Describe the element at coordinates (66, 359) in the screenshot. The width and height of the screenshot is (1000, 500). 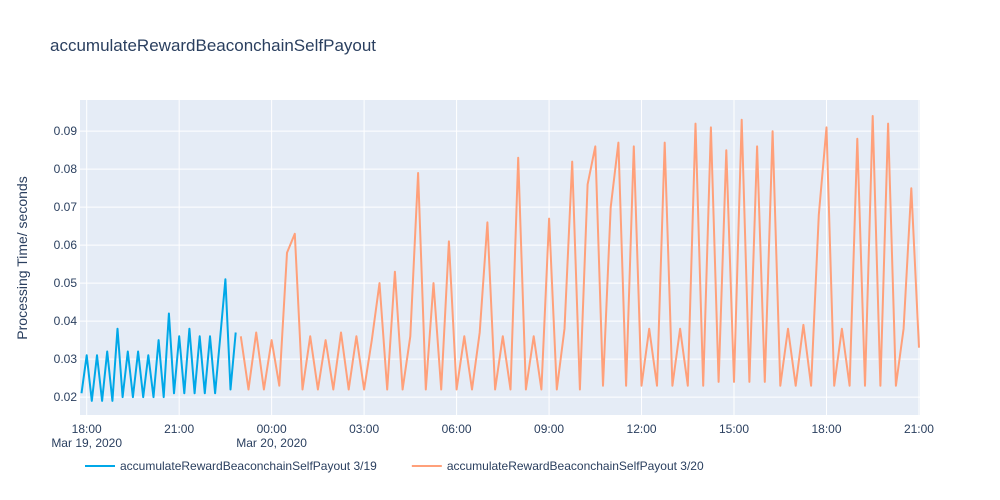
I see `y-tick-label: 0.03` at that location.